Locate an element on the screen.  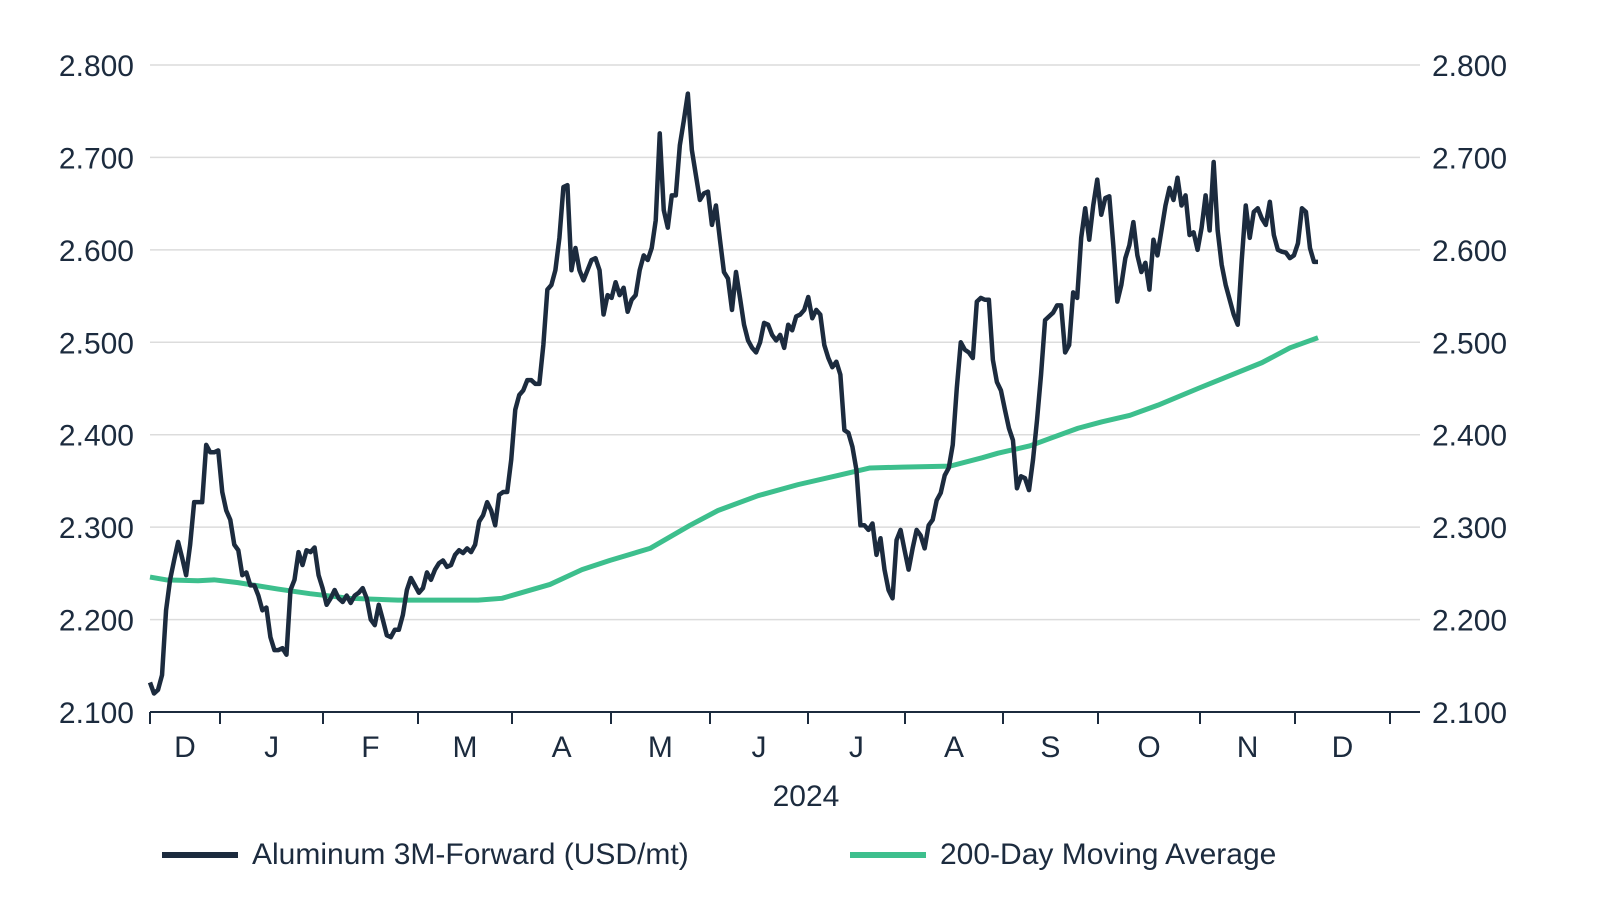
y-tick-label-left: 2.500 is located at coordinates (96, 343).